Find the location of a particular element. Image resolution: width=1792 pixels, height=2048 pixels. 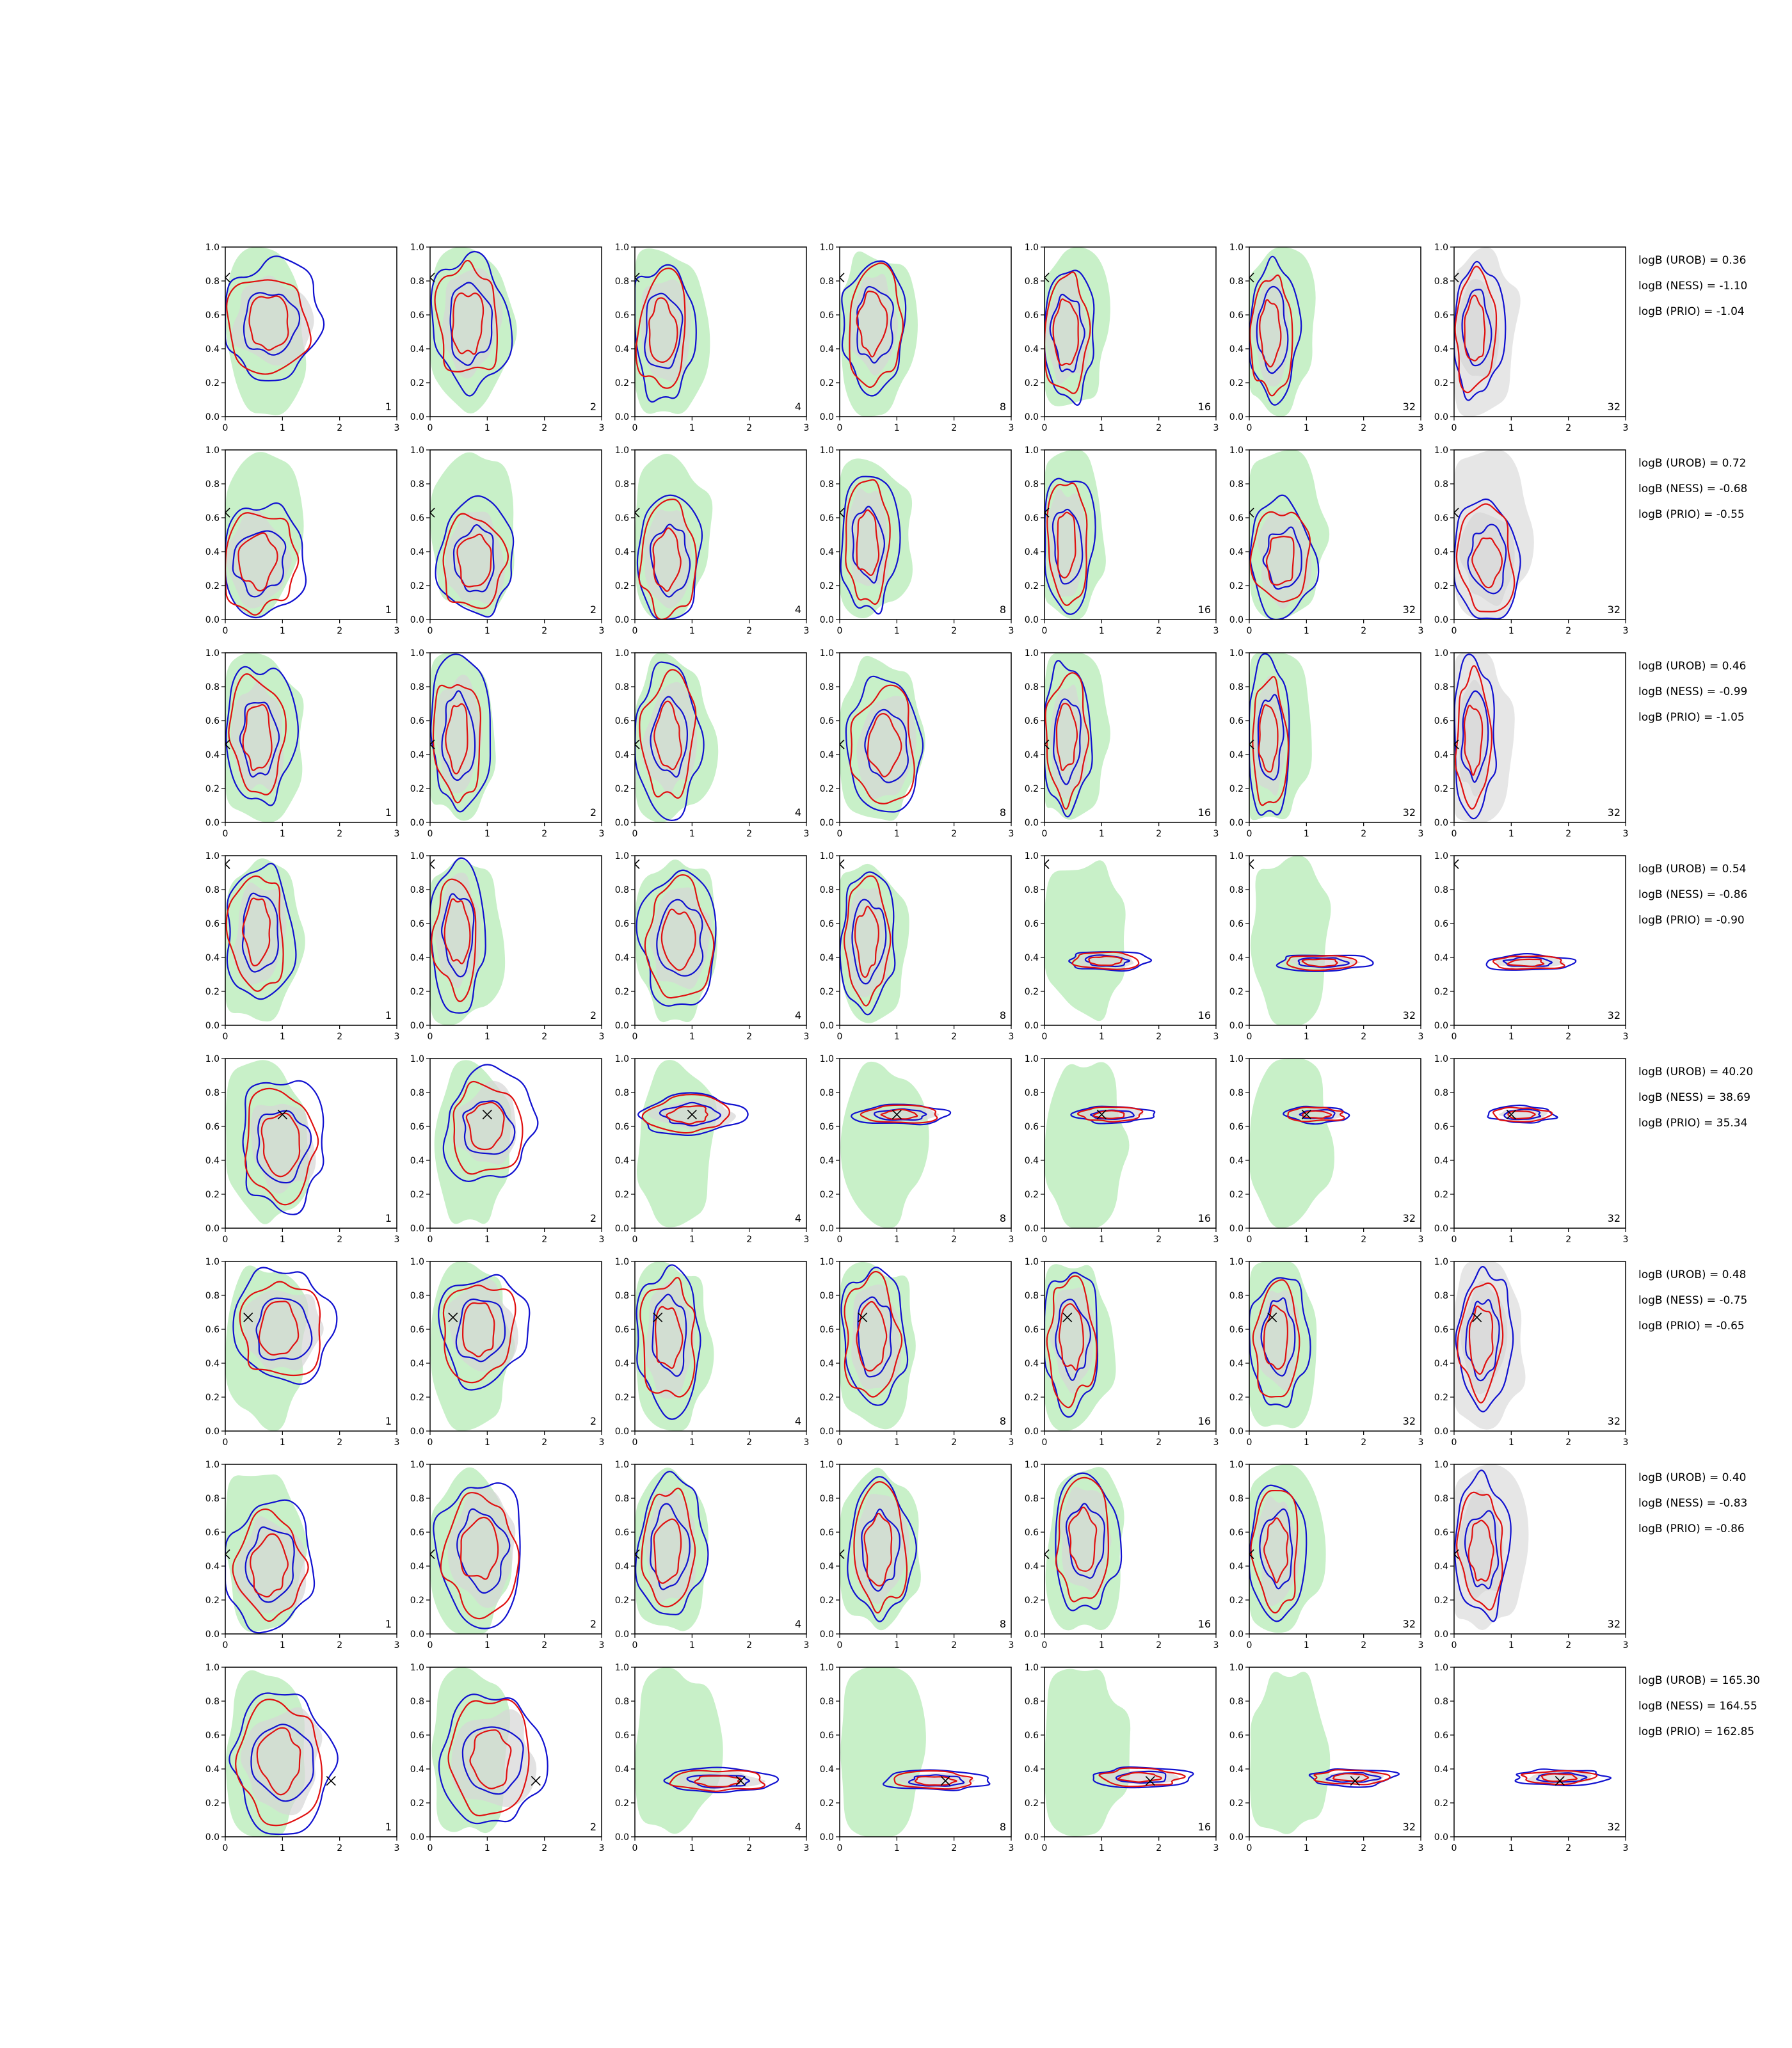

panel-r7-c5: 0 1 2 3 0.0 0.2 0.4 0.6 0.8 1.0 16 is located at coordinates (1122, 1555).